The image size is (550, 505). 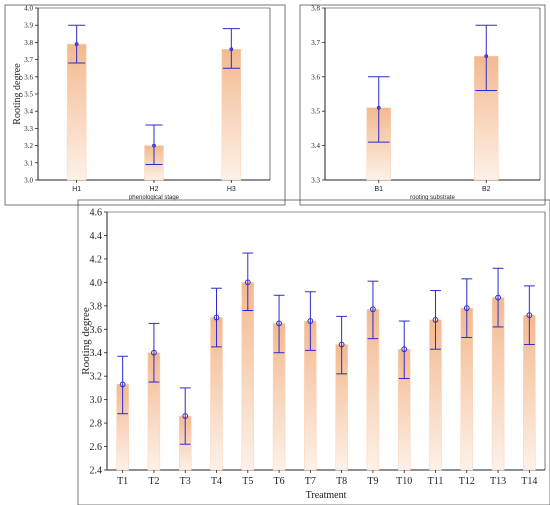 I want to click on mean-point-T12, so click(x=466, y=308).